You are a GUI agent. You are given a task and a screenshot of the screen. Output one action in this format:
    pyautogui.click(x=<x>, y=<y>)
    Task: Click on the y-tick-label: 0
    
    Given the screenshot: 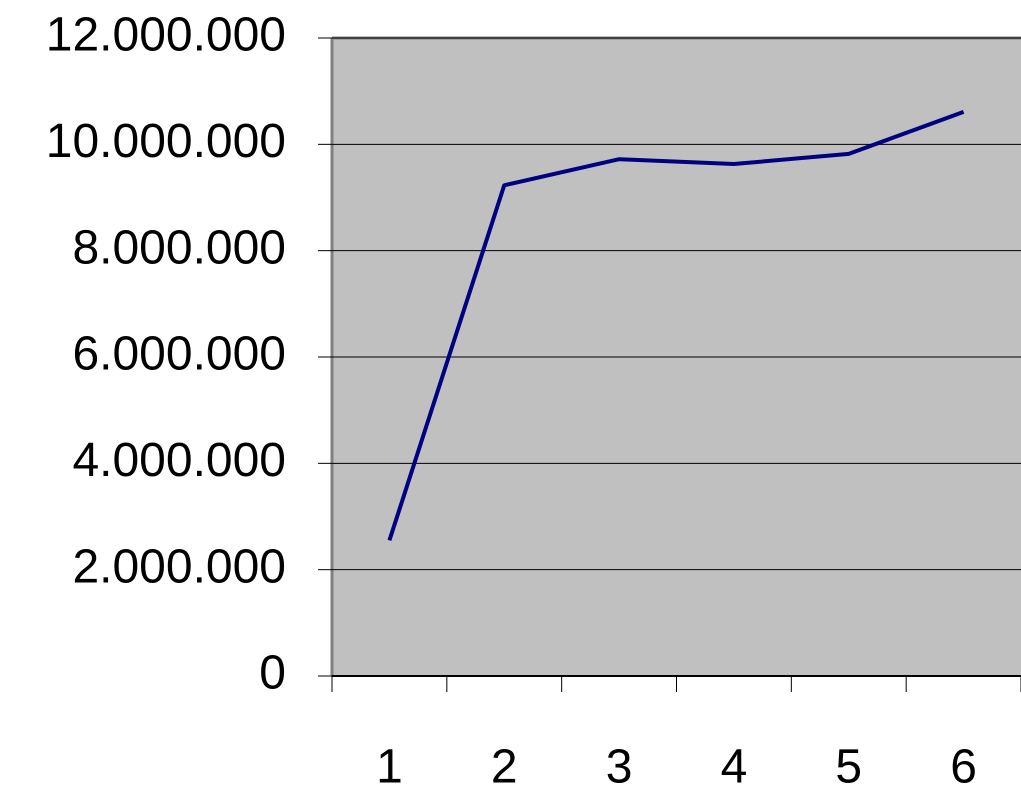 What is the action you would take?
    pyautogui.click(x=272, y=673)
    